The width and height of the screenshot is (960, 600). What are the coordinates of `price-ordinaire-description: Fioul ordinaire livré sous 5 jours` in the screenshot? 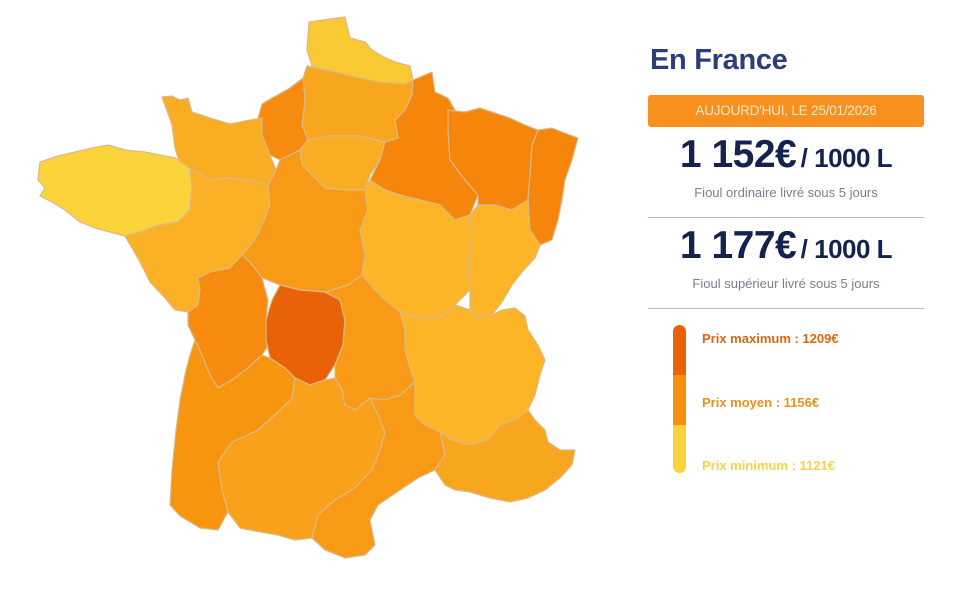 It's located at (786, 192).